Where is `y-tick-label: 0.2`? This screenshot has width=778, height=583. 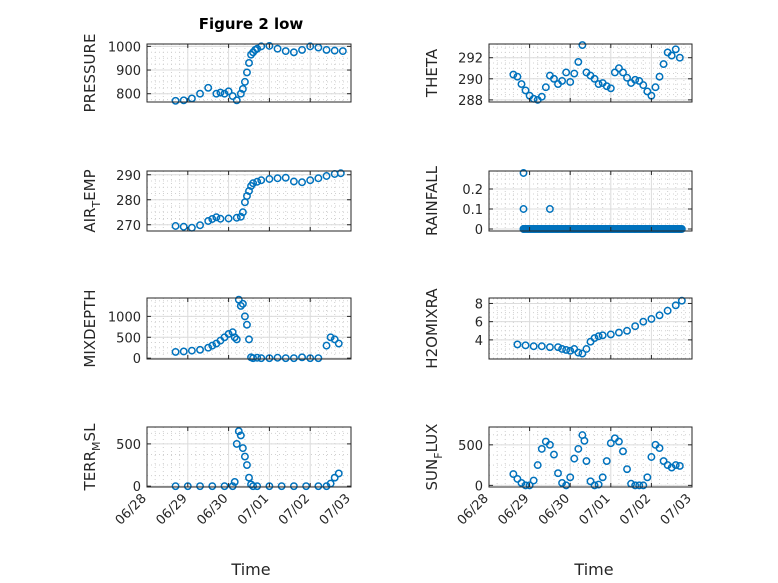
y-tick-label: 0.2 is located at coordinates (472, 190).